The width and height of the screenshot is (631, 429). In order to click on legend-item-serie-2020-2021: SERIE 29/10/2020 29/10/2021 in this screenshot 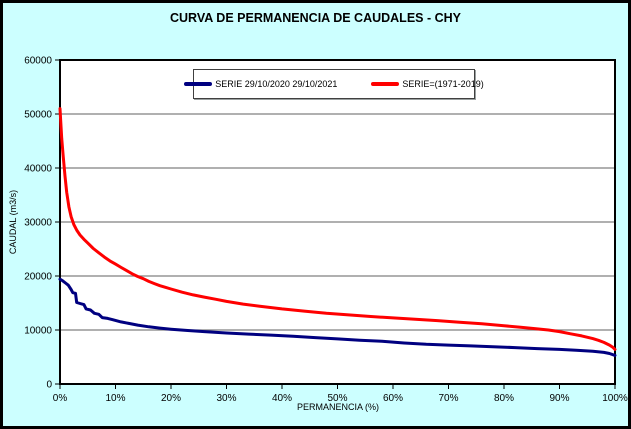, I will do `click(260, 84)`.